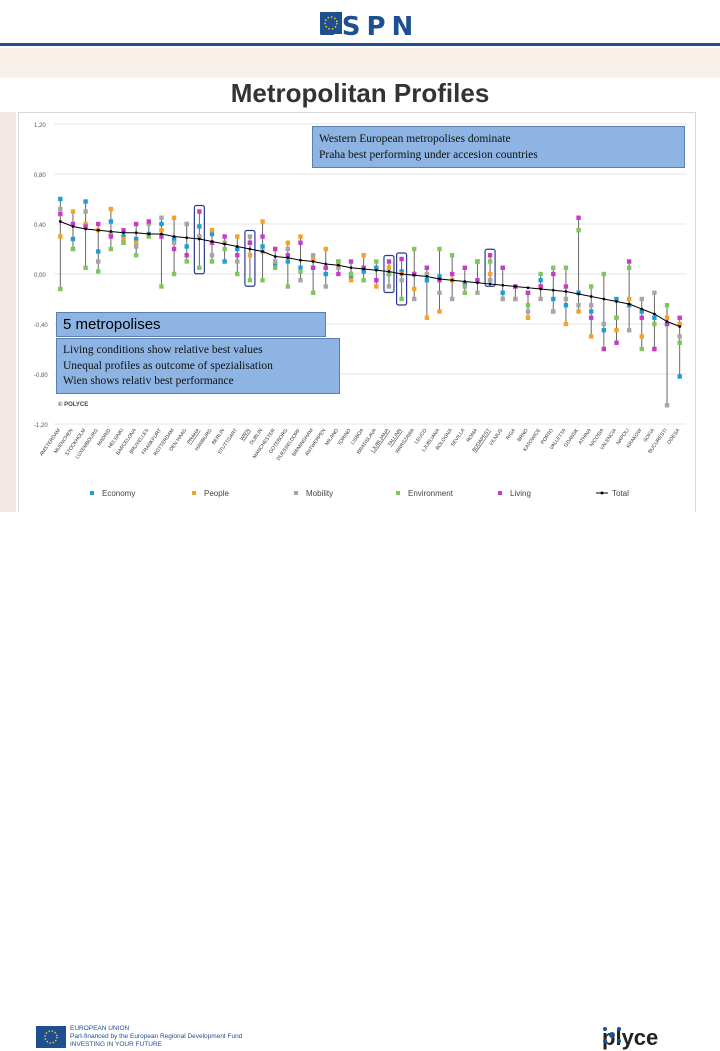  Describe the element at coordinates (612, 1035) in the screenshot. I see `polyce-dots-icon` at that location.